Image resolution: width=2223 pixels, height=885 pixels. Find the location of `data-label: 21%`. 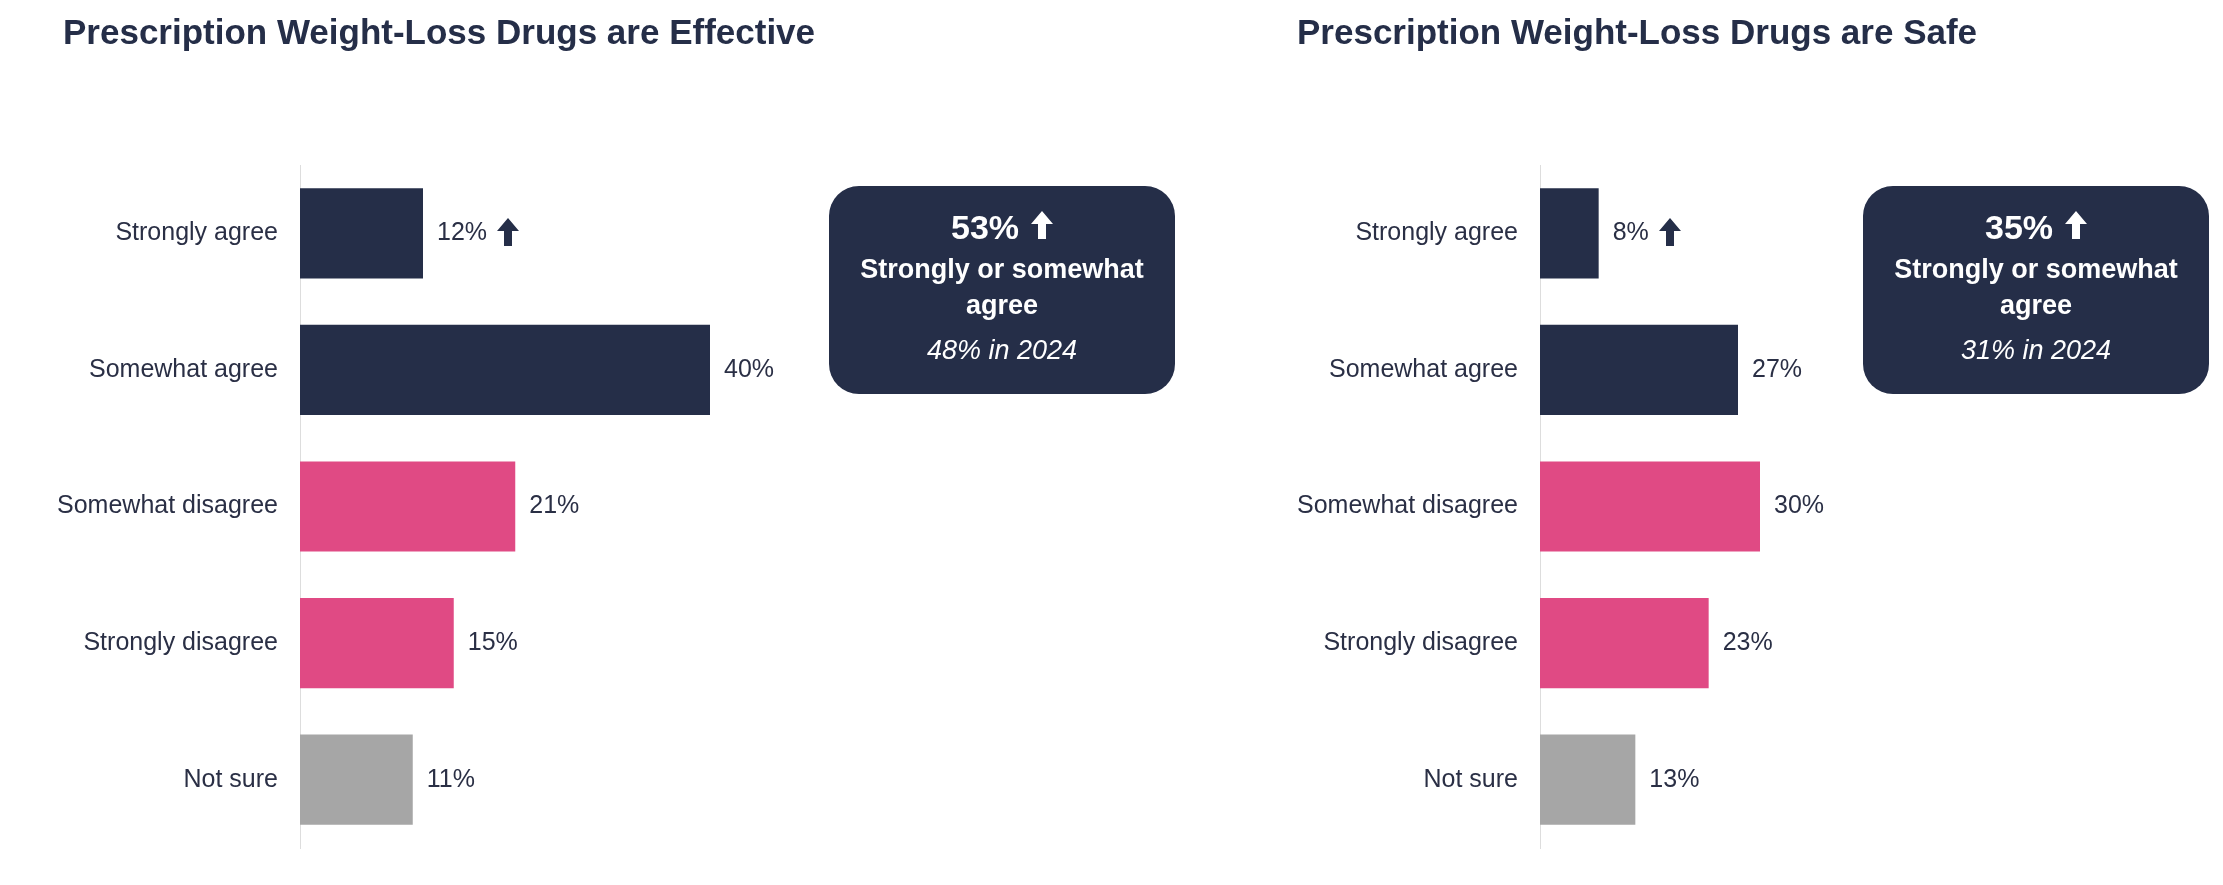

data-label: 21% is located at coordinates (554, 504).